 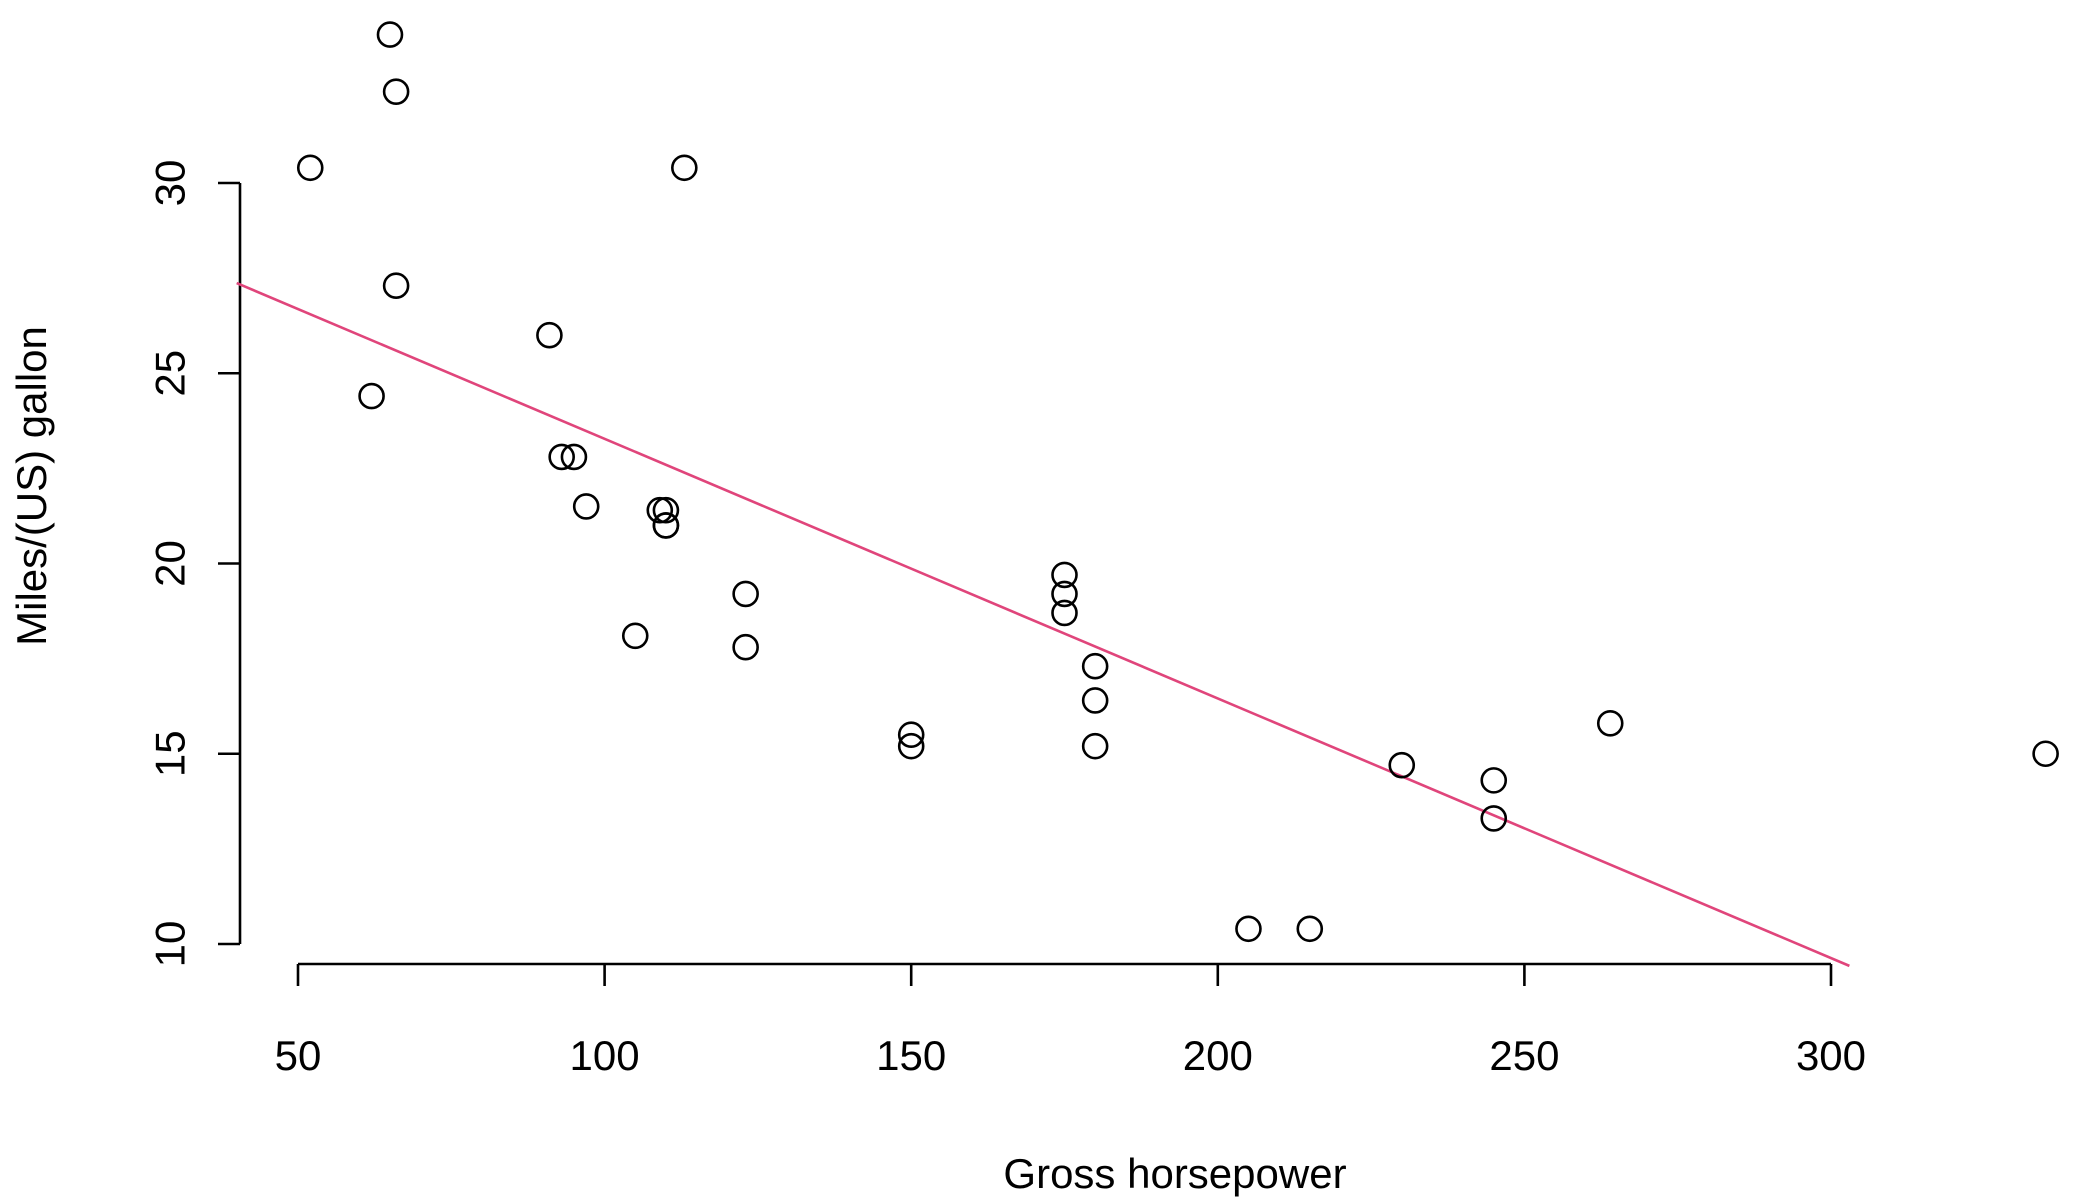 I want to click on x-axis: 50 100 150 200 250 300, so click(x=1070, y=1020).